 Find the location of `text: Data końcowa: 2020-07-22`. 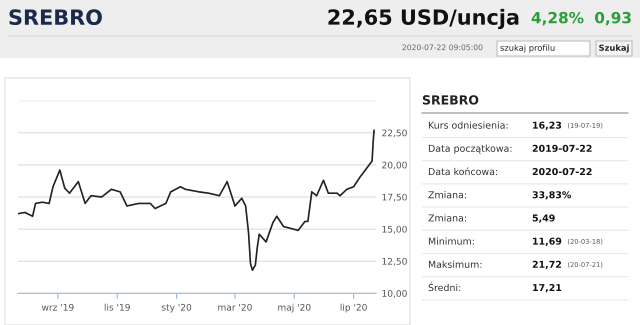

text: Data końcowa: 2020-07-22 is located at coordinates (510, 171).